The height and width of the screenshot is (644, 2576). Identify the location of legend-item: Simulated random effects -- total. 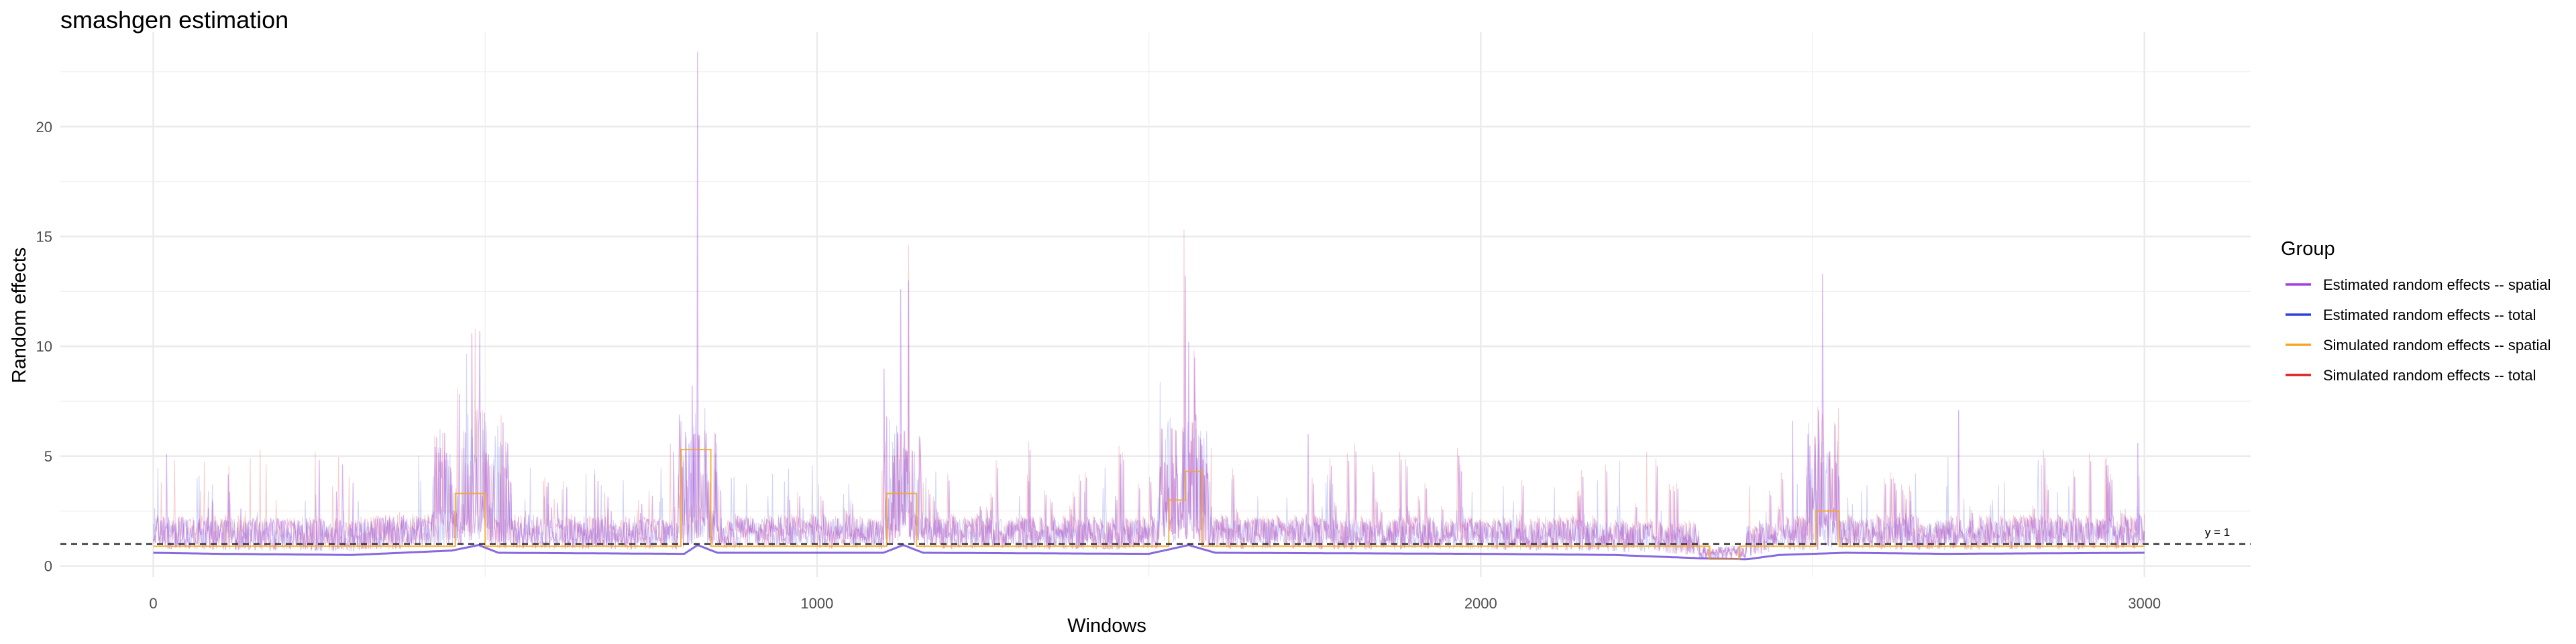
(2411, 375).